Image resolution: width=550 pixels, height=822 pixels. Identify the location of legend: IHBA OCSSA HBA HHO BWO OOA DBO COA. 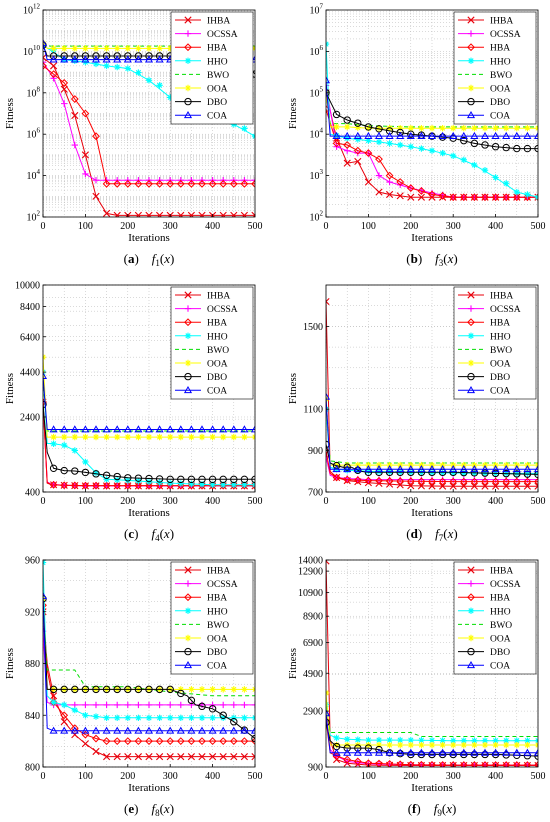
(495, 68).